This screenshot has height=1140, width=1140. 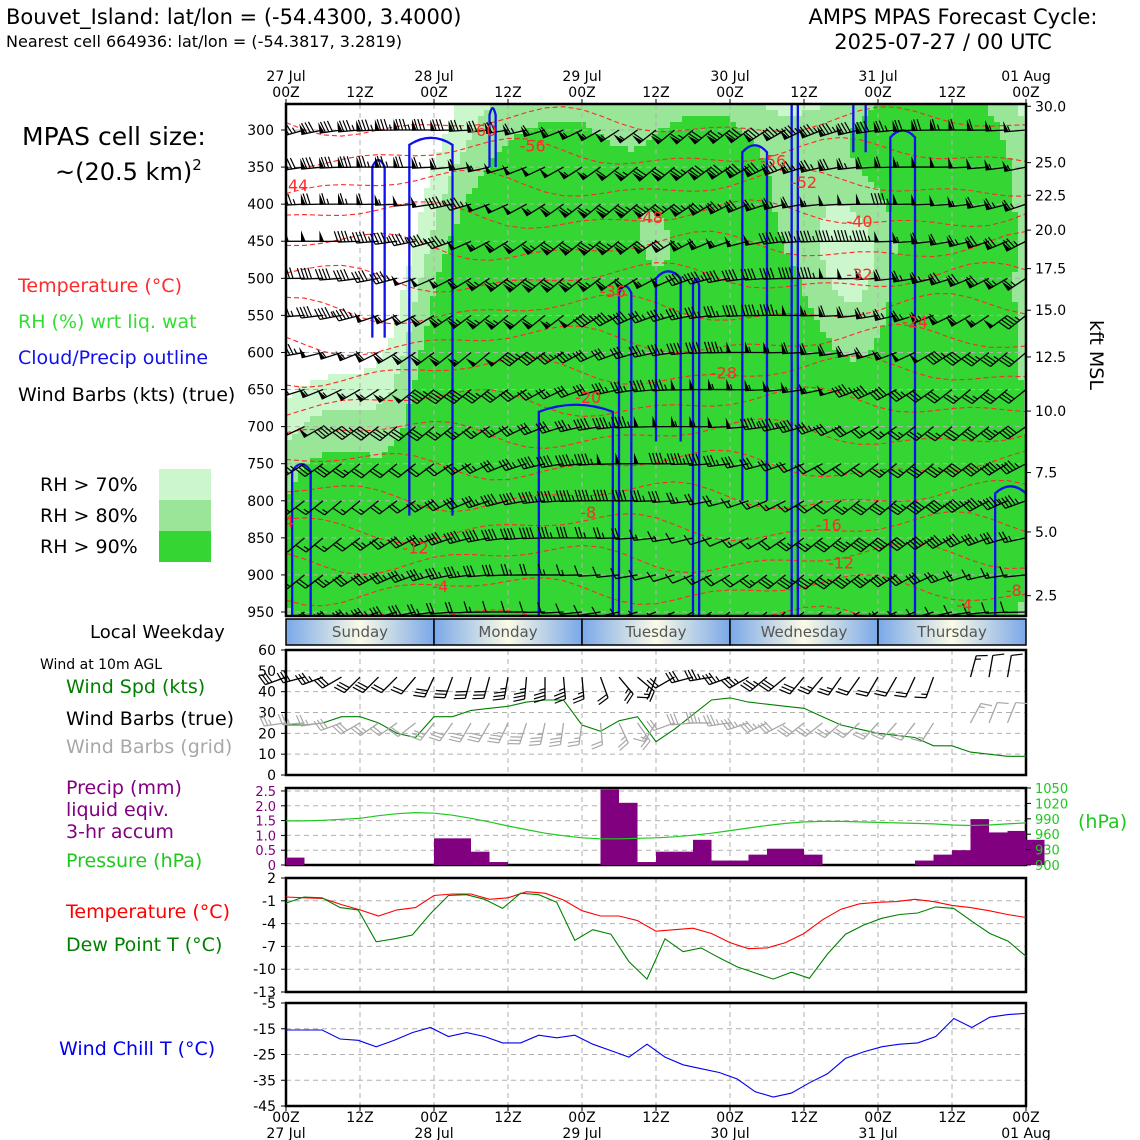 What do you see at coordinates (1047, 820) in the screenshot?
I see `pressure-tick: 990` at bounding box center [1047, 820].